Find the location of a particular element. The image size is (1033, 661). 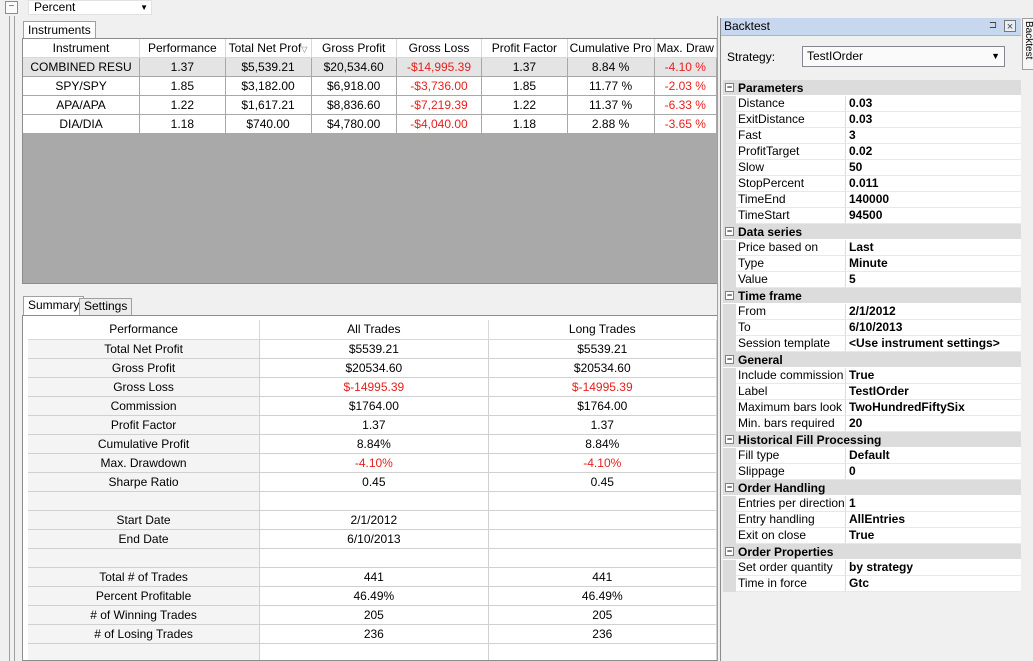

close-icon: × is located at coordinates (1010, 26).